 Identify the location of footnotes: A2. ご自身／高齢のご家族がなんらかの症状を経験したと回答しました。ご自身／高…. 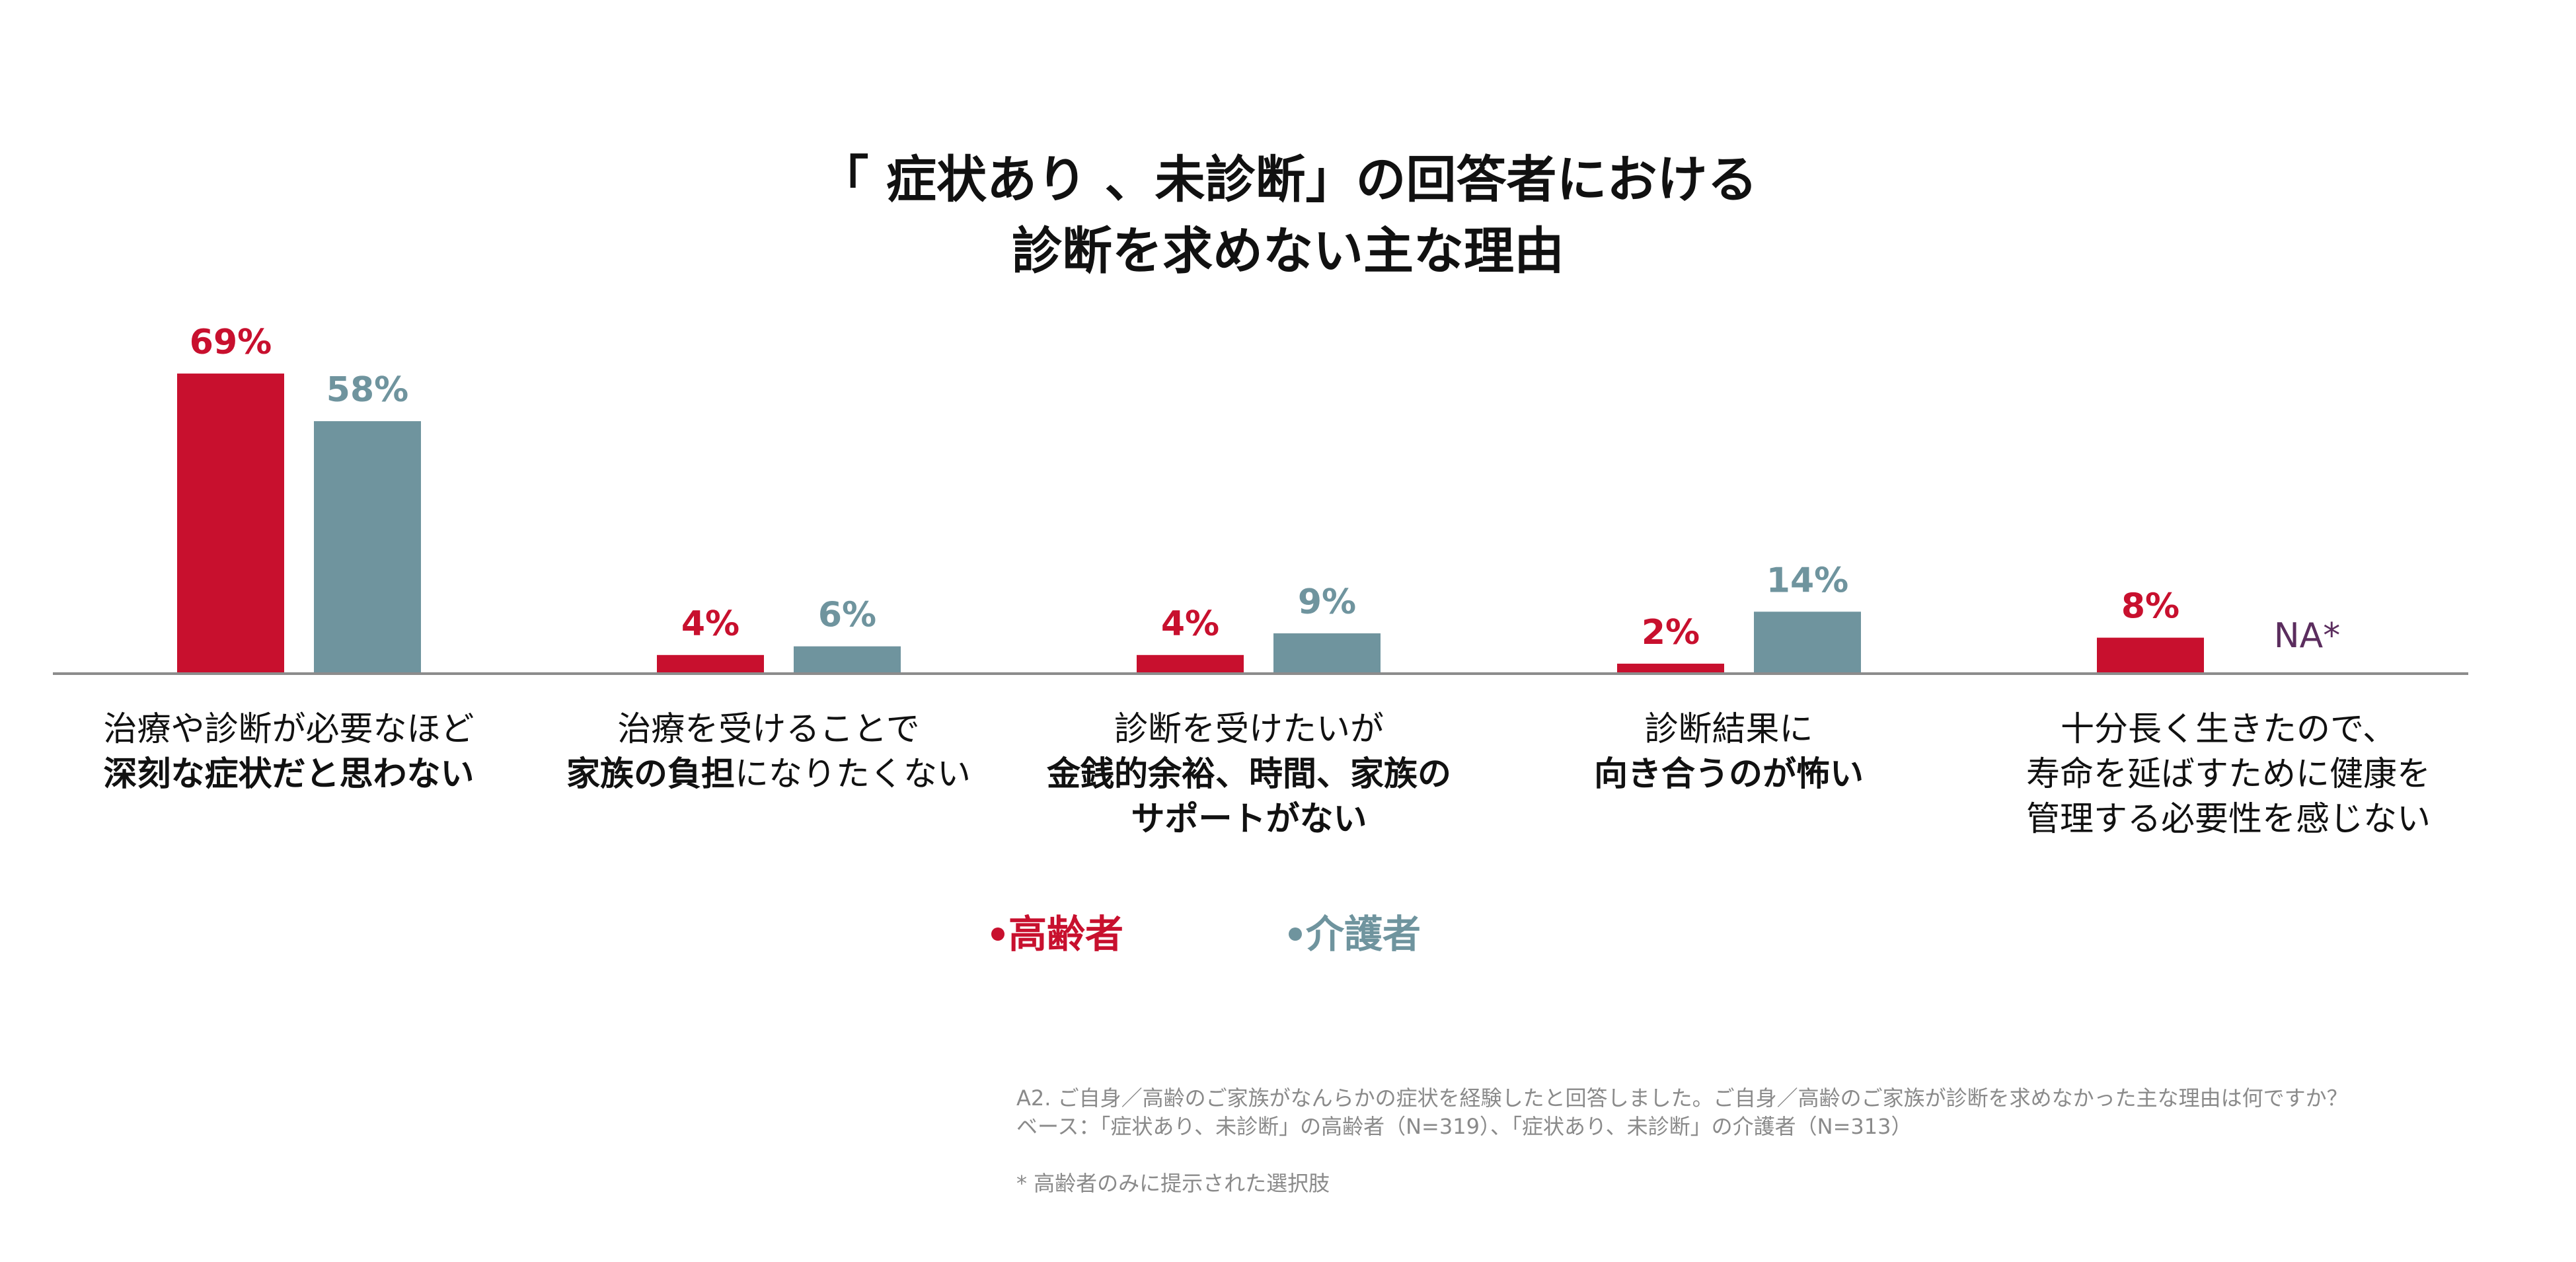
(1682, 1141).